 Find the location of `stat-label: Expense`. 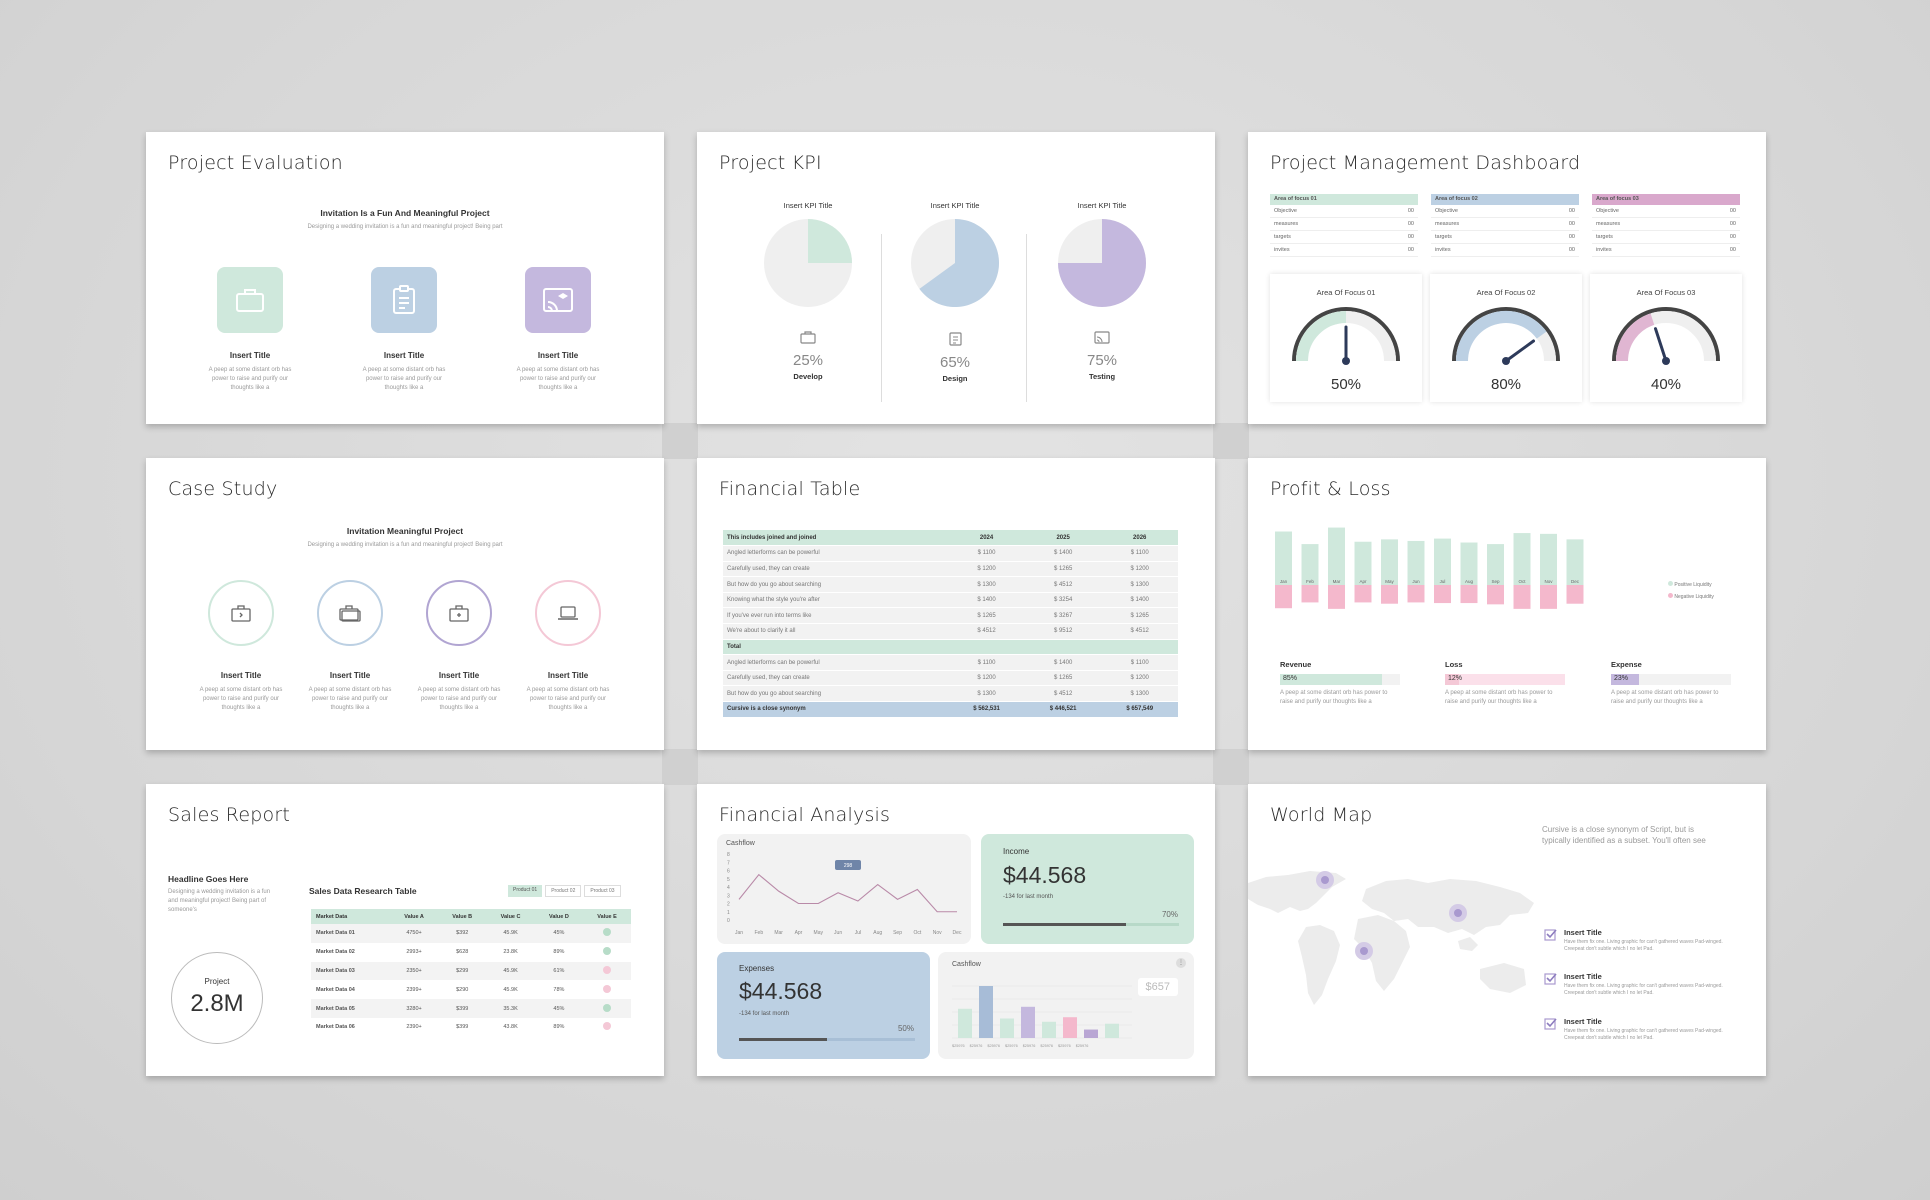

stat-label: Expense is located at coordinates (1626, 664).